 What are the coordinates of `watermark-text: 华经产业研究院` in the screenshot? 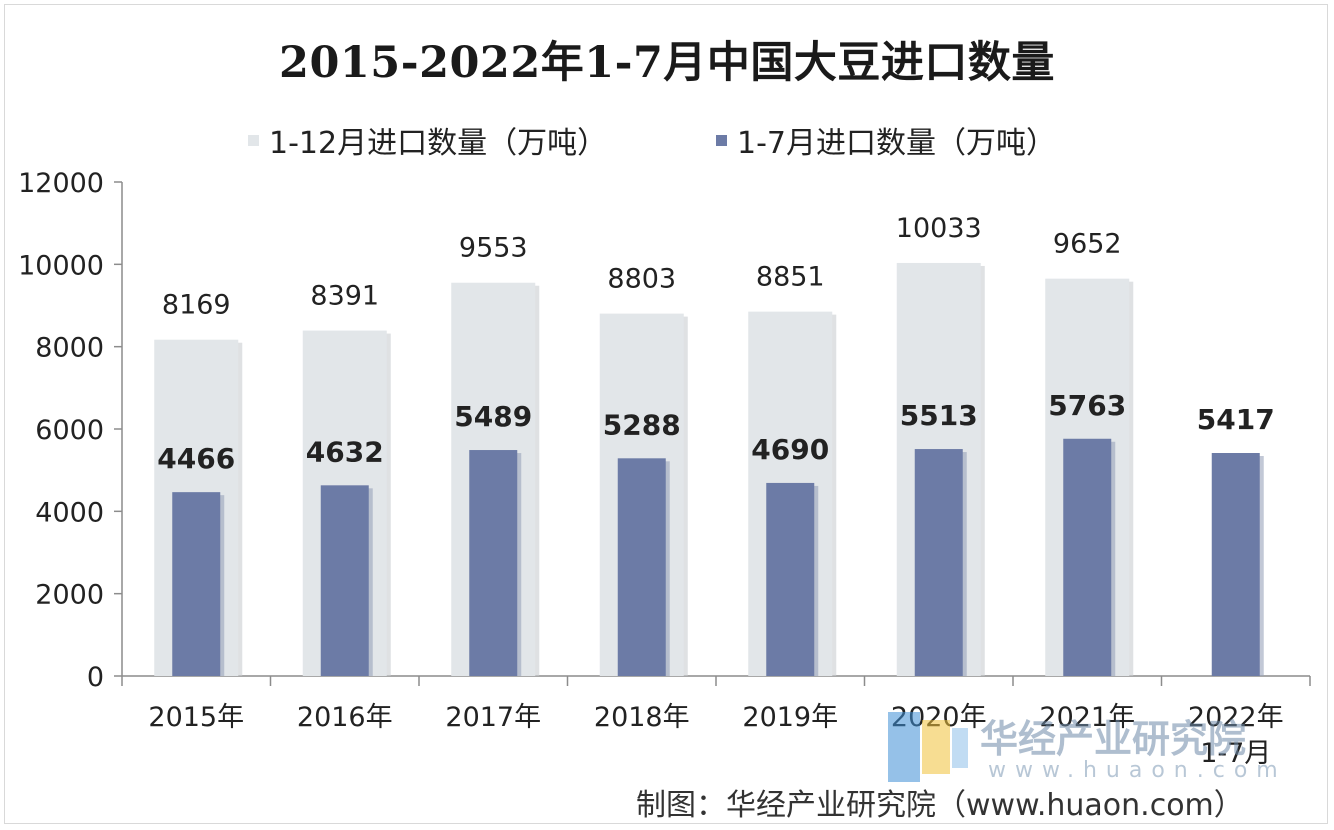 It's located at (1113, 739).